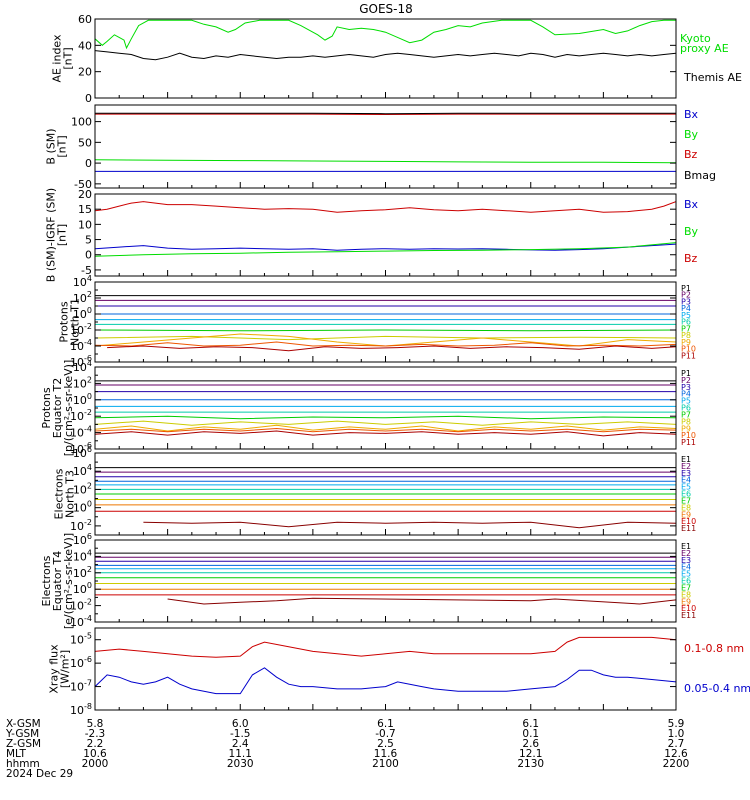 This screenshot has width=750, height=800. What do you see at coordinates (240, 734) in the screenshot?
I see `footer-value: -1.5` at bounding box center [240, 734].